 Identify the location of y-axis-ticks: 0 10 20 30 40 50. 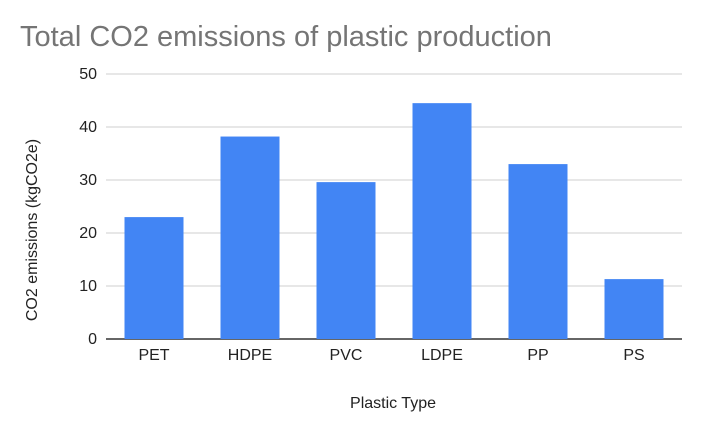
(88, 207).